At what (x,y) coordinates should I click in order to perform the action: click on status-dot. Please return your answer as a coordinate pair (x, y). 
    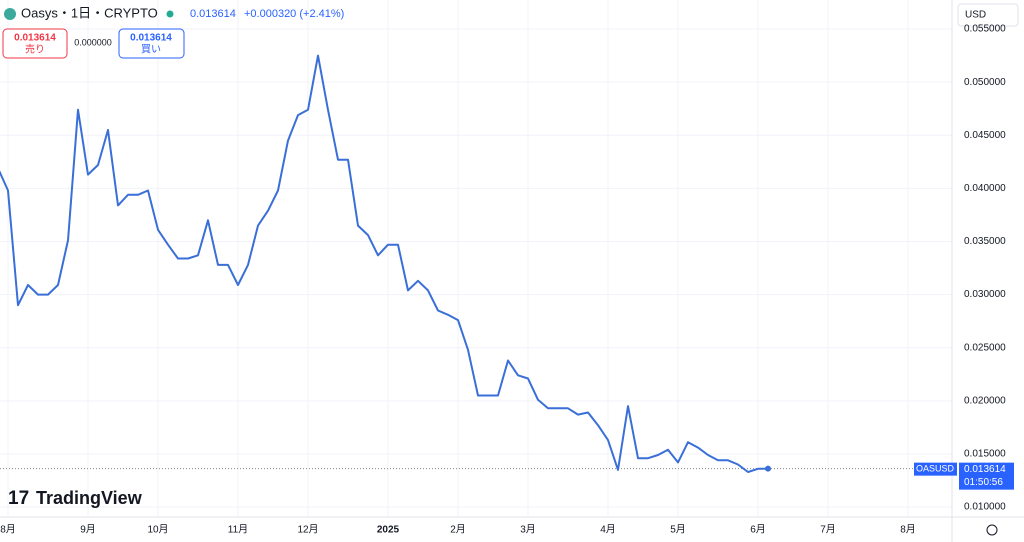
    Looking at the image, I should click on (170, 14).